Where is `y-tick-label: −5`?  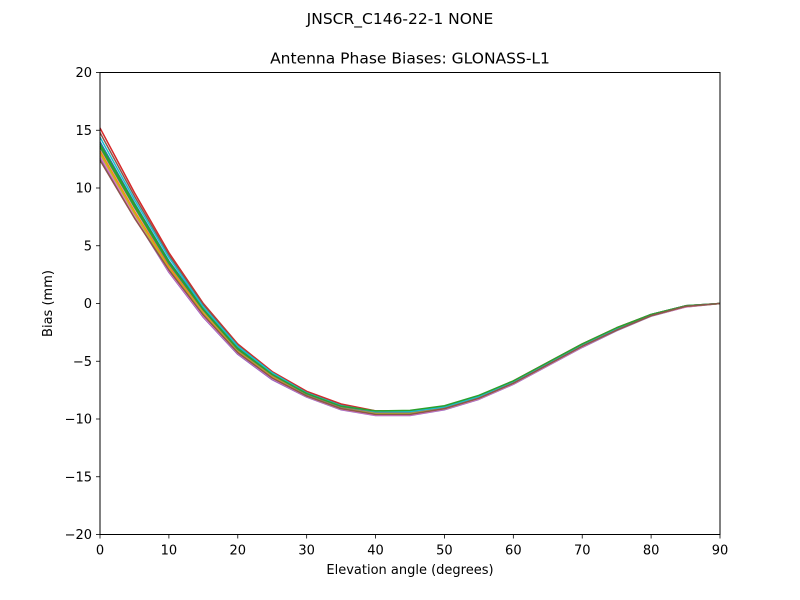 y-tick-label: −5 is located at coordinates (82, 362).